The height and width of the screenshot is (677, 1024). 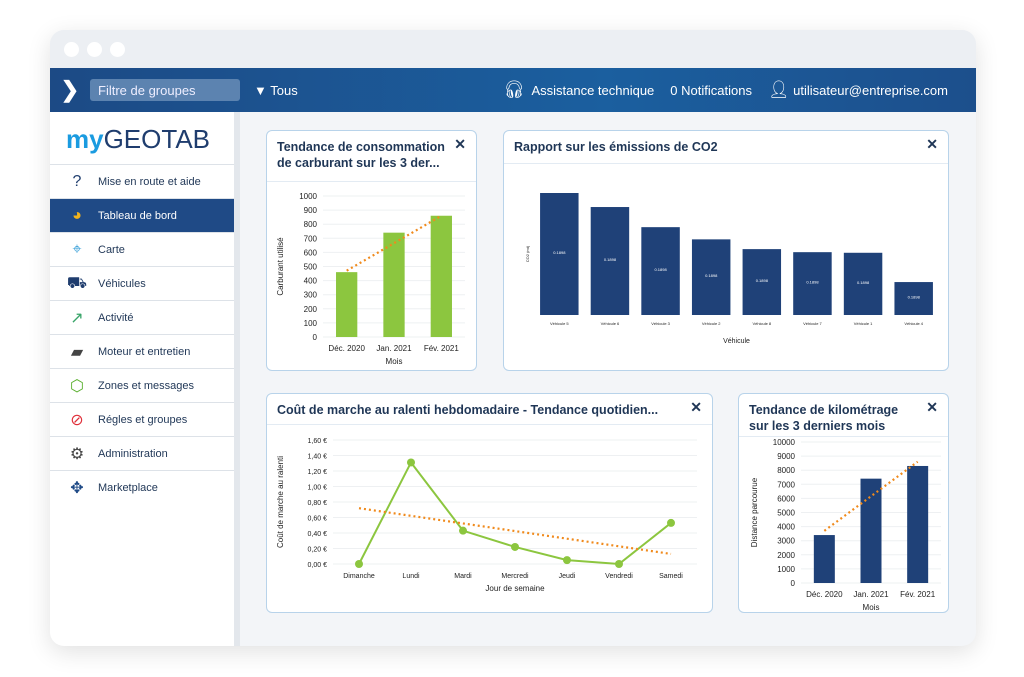 What do you see at coordinates (308, 196) in the screenshot?
I see `y-tick-label: 1000` at bounding box center [308, 196].